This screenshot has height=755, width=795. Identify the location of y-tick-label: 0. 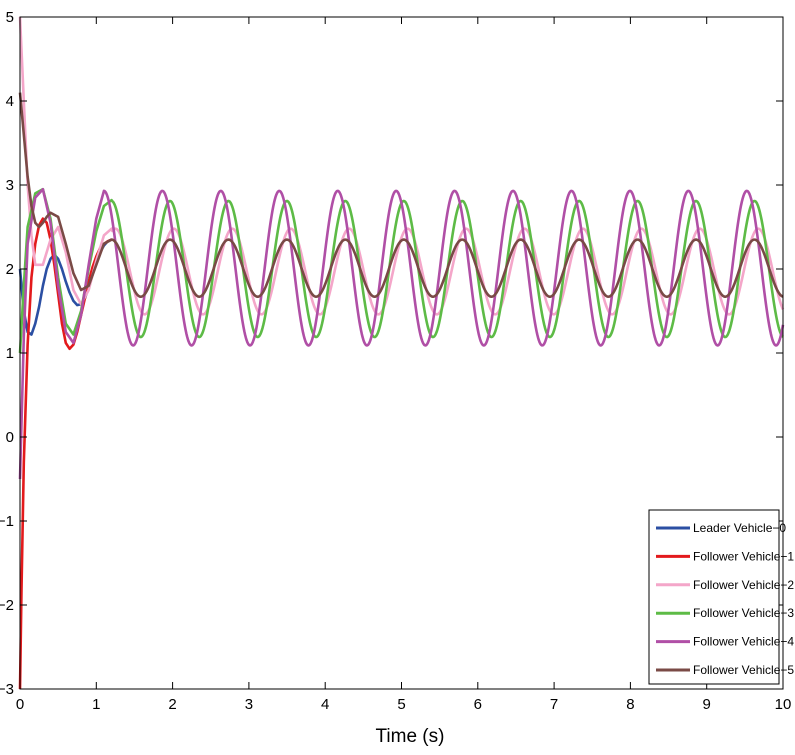
(10, 437).